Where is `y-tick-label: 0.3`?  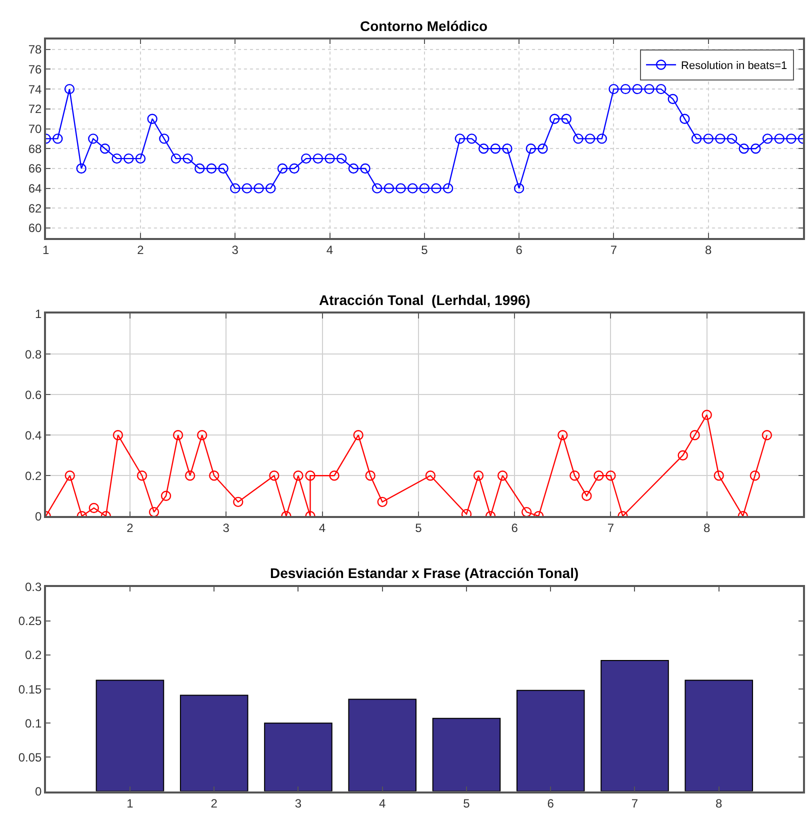
y-tick-label: 0.3 is located at coordinates (33, 587).